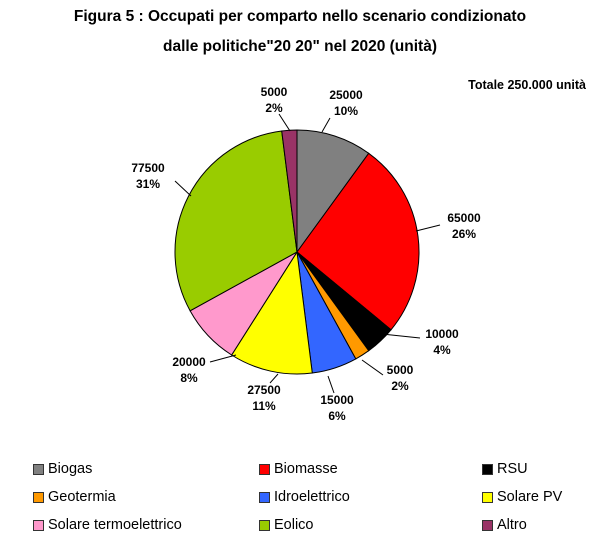 The height and width of the screenshot is (543, 600). Describe the element at coordinates (264, 469) in the screenshot. I see `legend-swatch-biomasse` at that location.